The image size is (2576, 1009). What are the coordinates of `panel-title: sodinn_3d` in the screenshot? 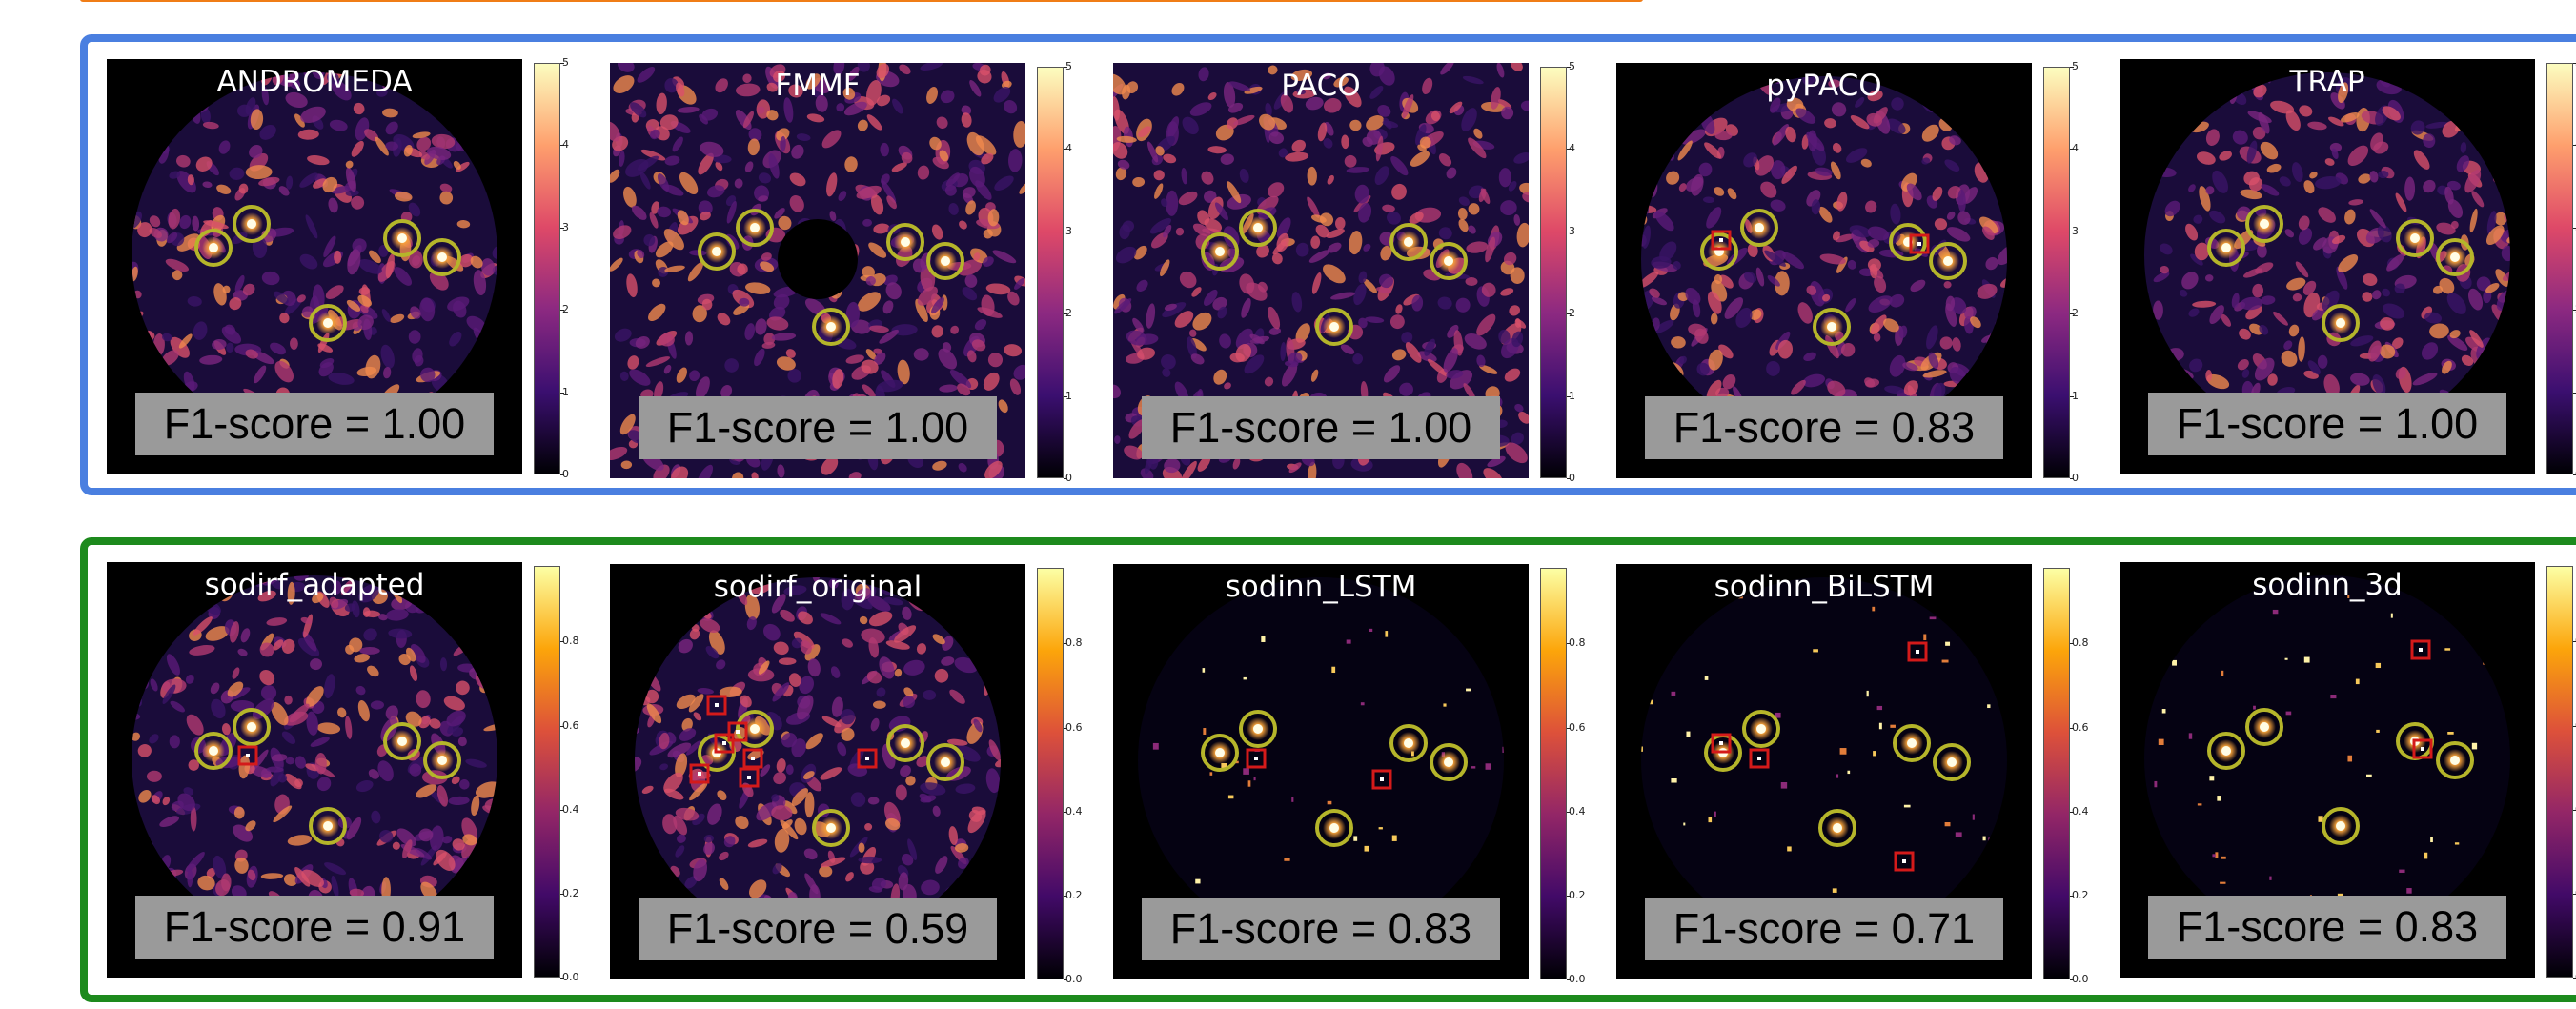 It's located at (2328, 585).